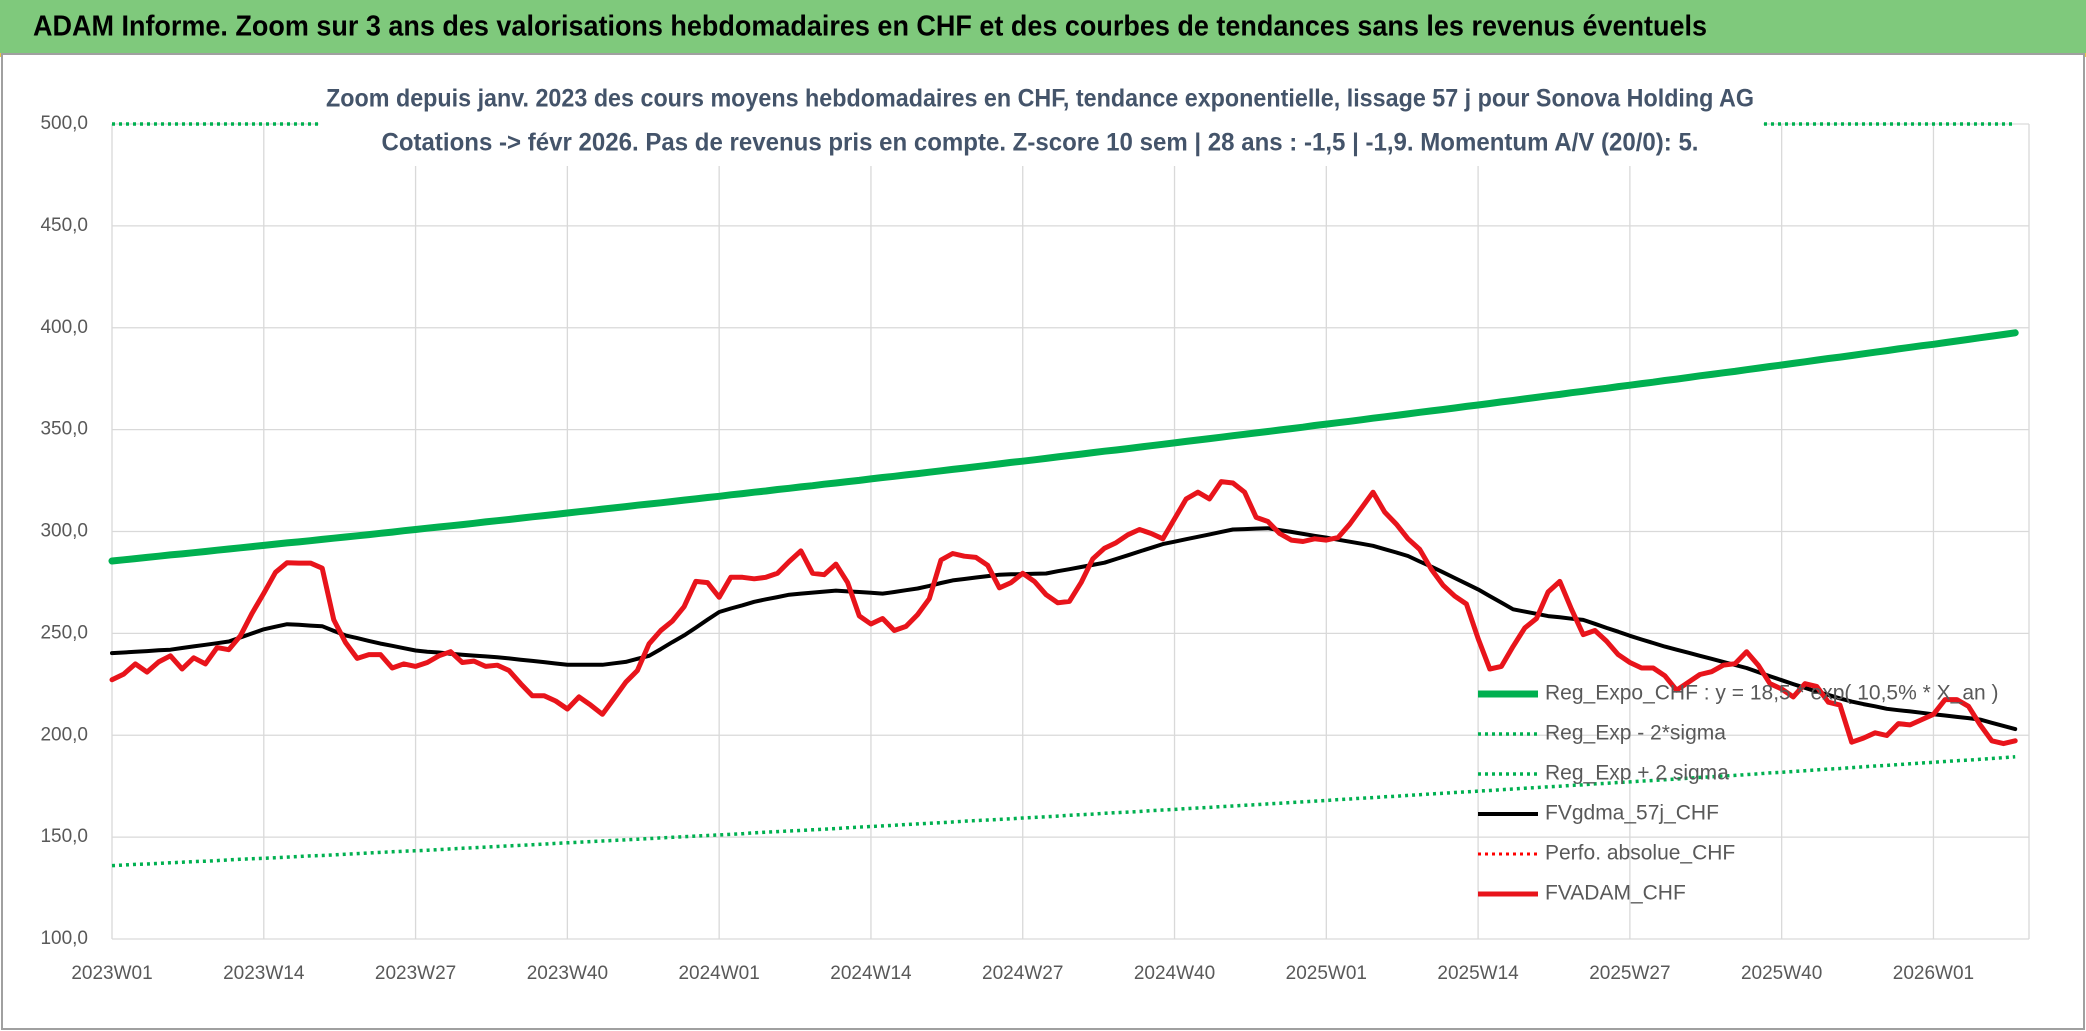 The width and height of the screenshot is (2086, 1031). What do you see at coordinates (415, 973) in the screenshot?
I see `x-tick-label: 2023W27` at bounding box center [415, 973].